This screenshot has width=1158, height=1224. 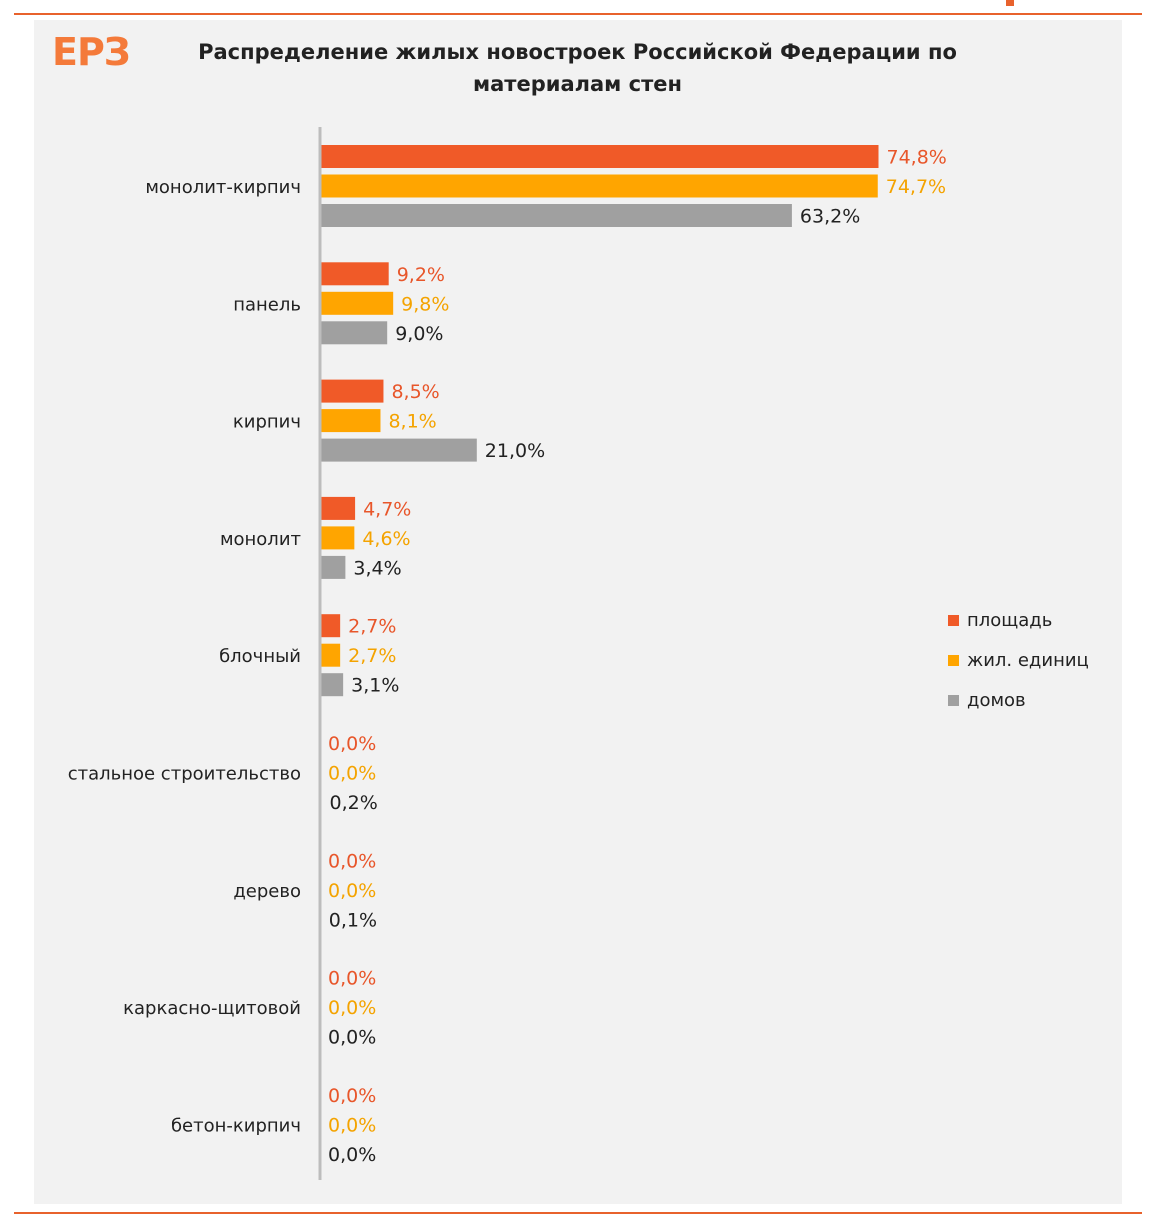 I want to click on category-label-wood: дерево, so click(x=267, y=891).